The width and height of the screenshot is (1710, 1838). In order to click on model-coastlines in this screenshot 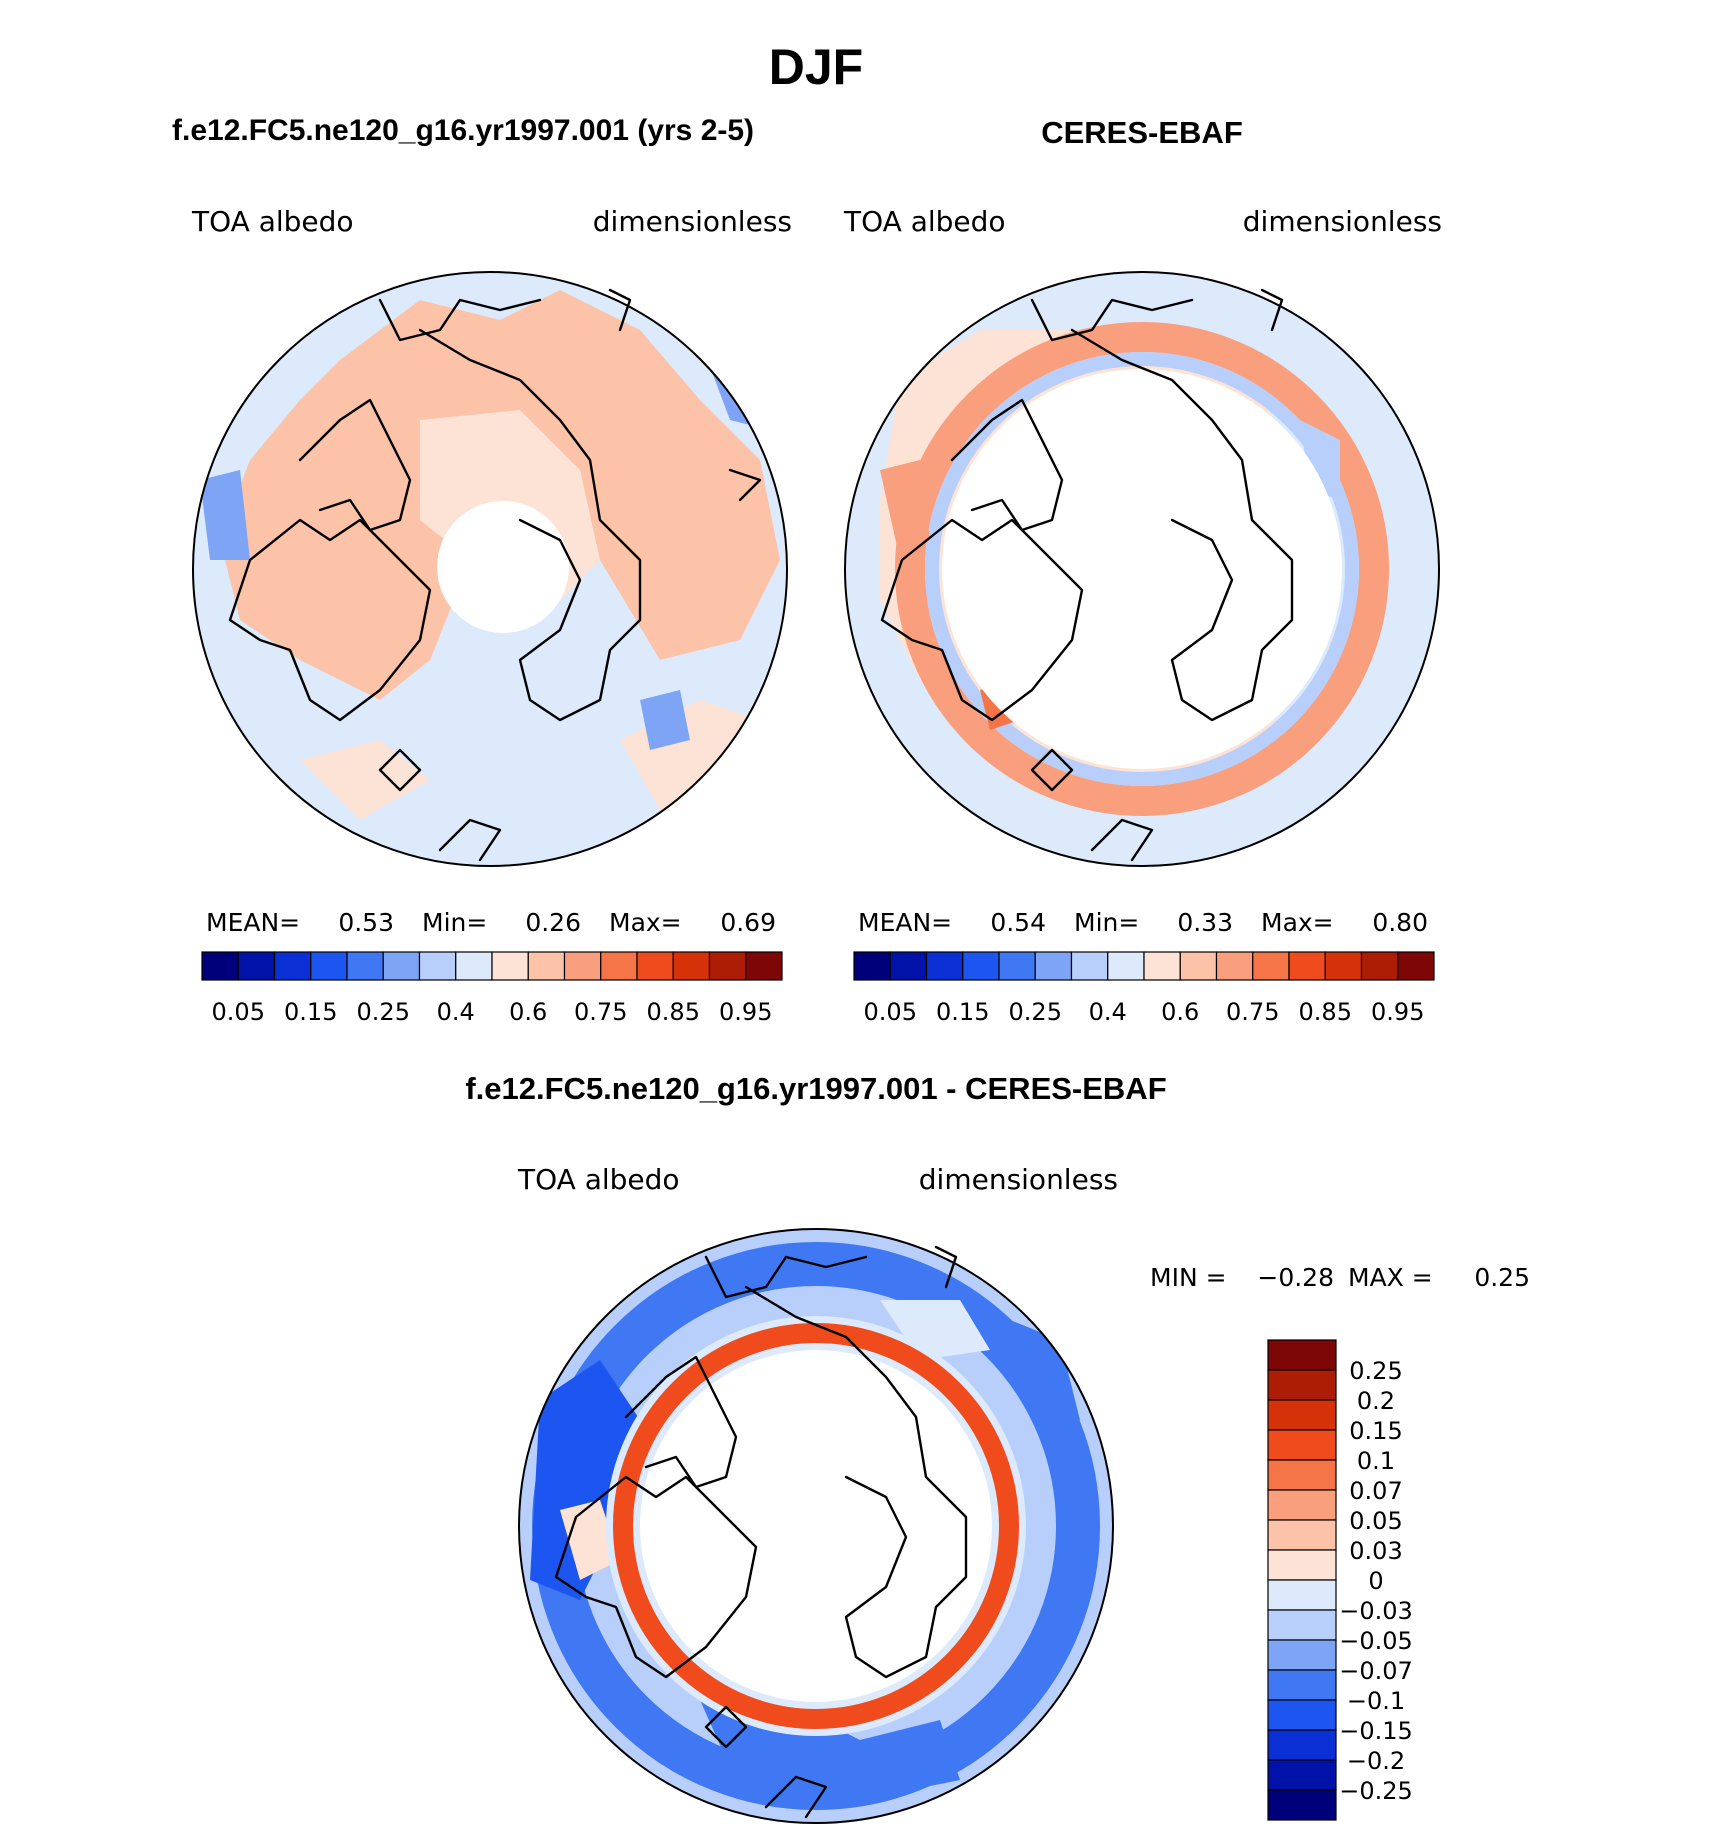, I will do `click(495, 575)`.